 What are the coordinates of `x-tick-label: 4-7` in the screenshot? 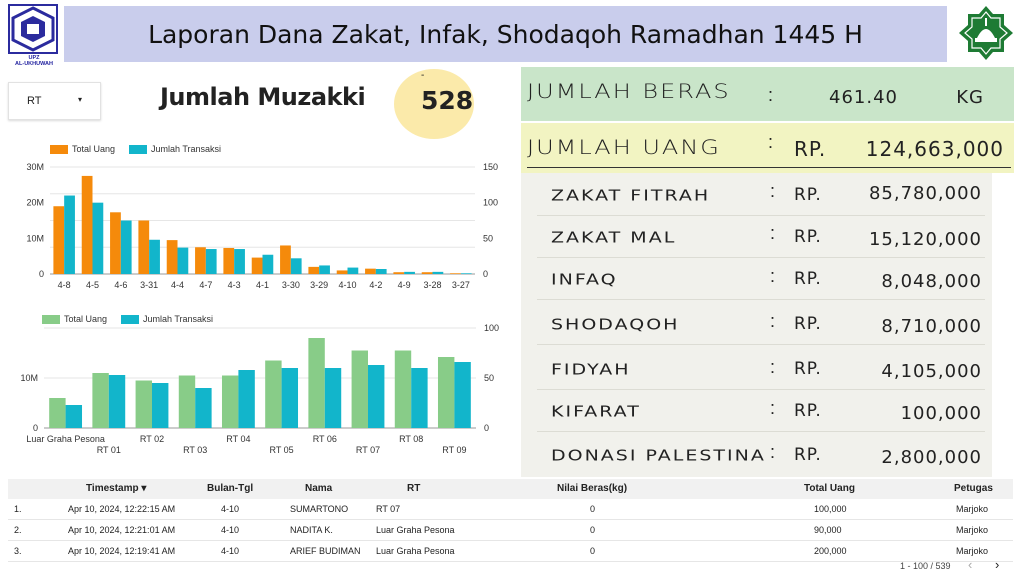 It's located at (205, 285).